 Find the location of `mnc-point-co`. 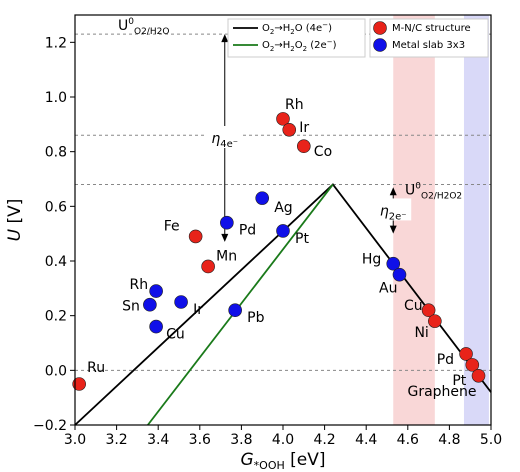

mnc-point-co is located at coordinates (303, 146).